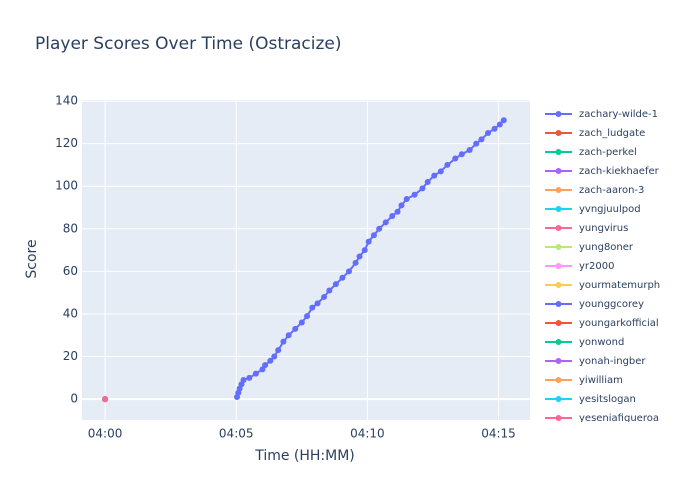 The height and width of the screenshot is (500, 700). I want to click on x-tick-label: 04:10, so click(367, 434).